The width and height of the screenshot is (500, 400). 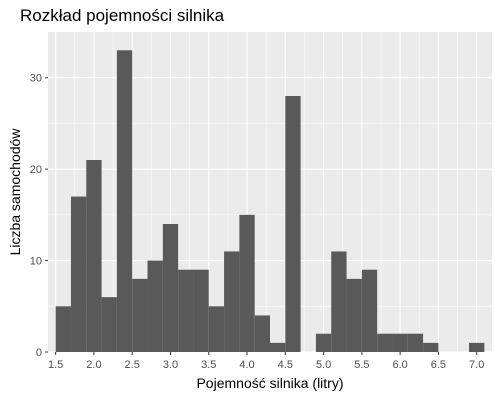 I want to click on x-tick-label: 4.0, so click(x=246, y=365).